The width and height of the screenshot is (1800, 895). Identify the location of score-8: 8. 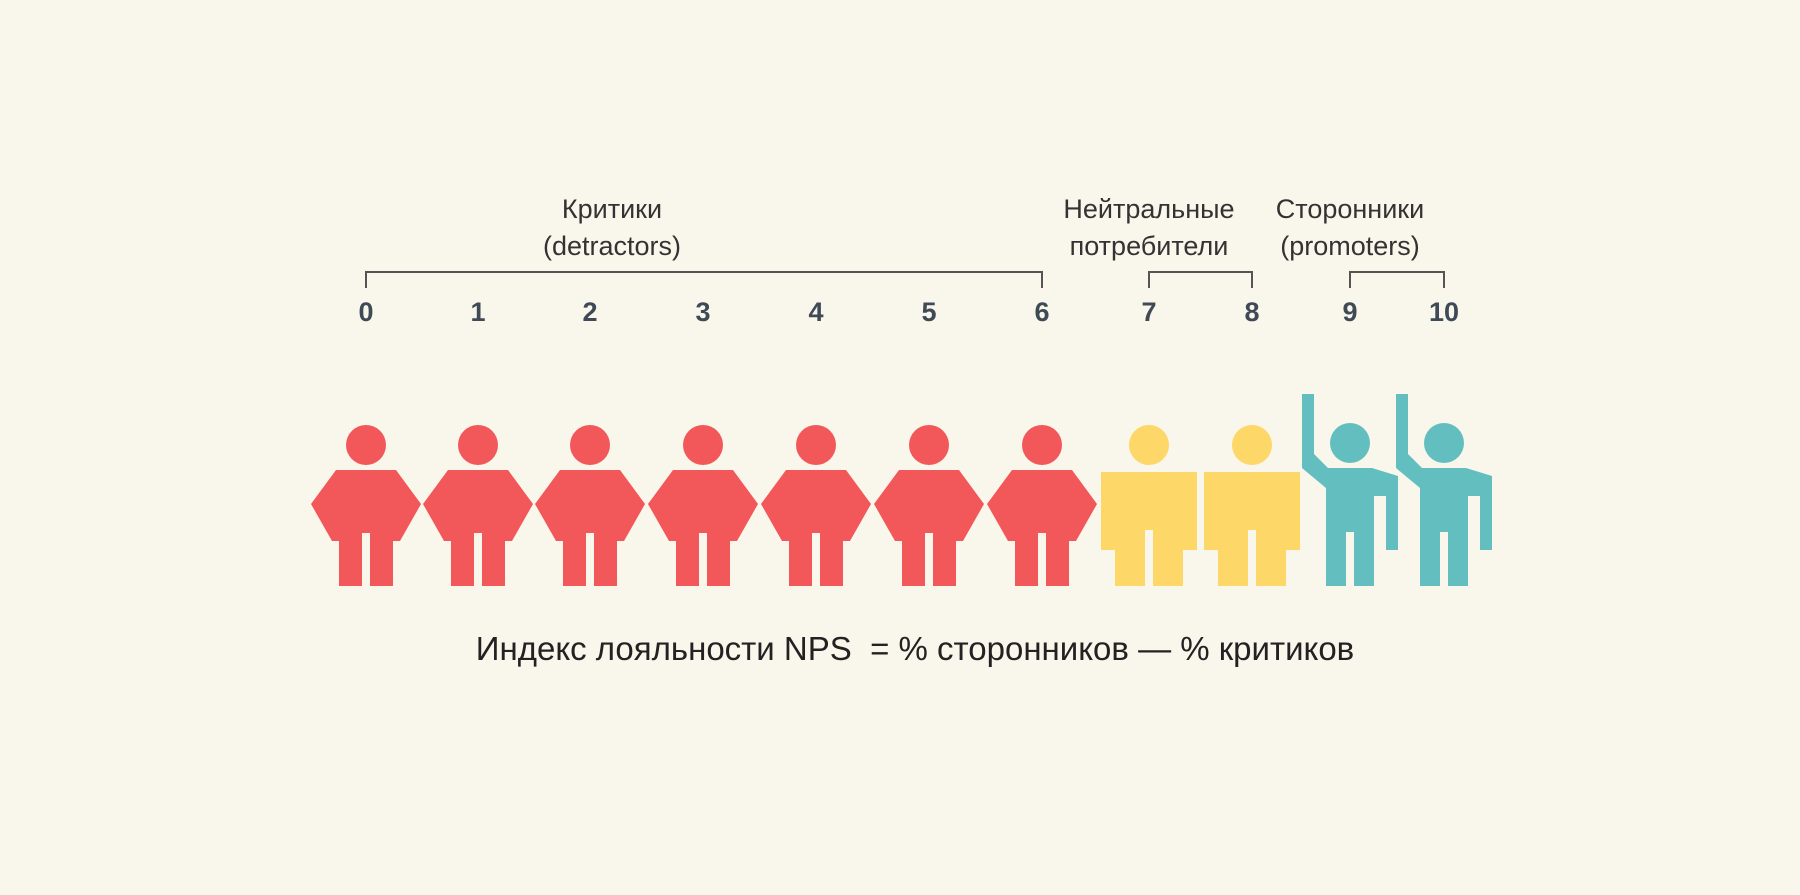
(1251, 312).